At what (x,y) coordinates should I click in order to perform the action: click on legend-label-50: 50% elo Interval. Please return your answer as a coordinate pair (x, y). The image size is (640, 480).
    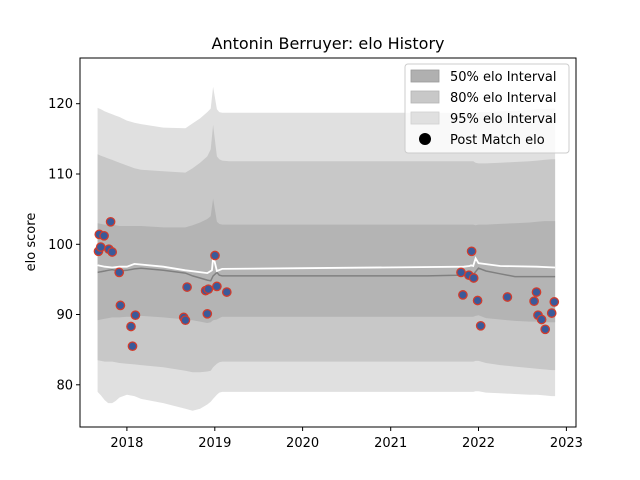
    Looking at the image, I should click on (503, 77).